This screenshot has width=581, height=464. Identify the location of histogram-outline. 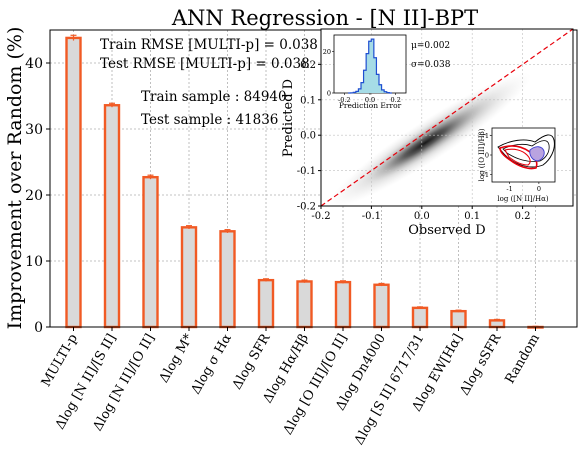
(370, 66).